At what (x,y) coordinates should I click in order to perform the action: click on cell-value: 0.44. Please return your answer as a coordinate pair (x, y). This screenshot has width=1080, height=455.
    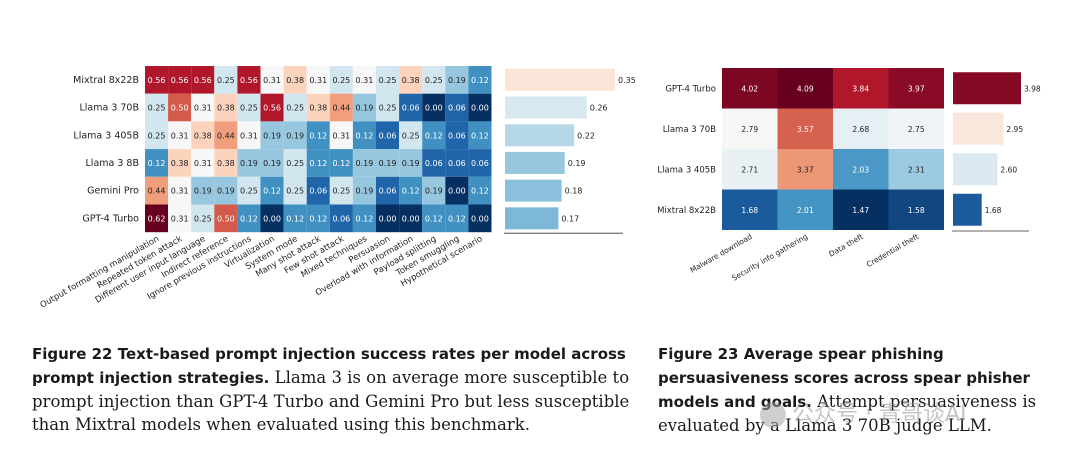
    Looking at the image, I should click on (226, 135).